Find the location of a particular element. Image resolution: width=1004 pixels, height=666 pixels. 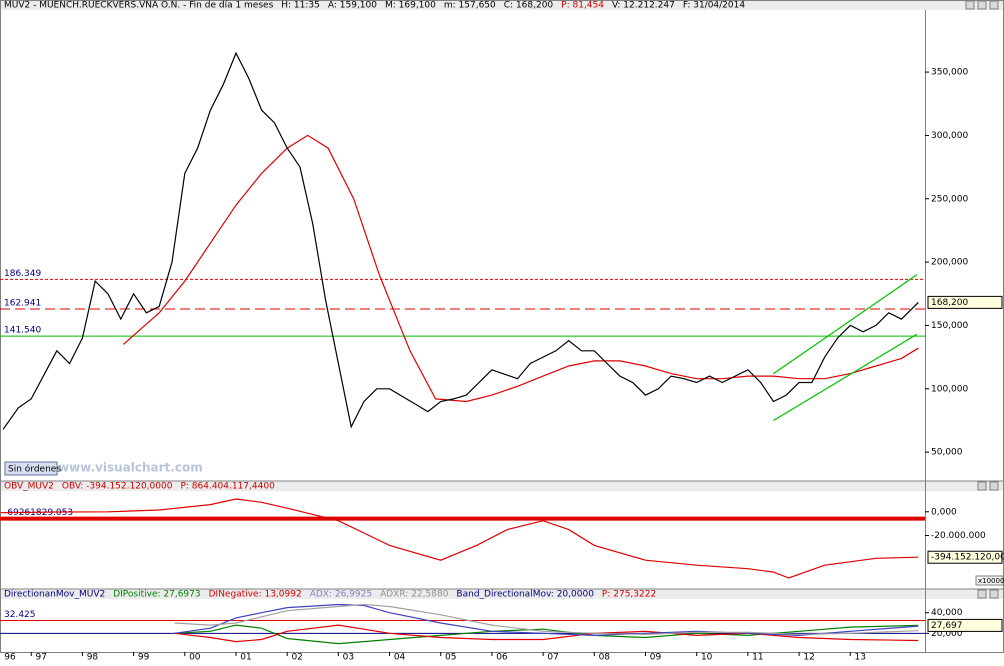

header-text: F: 31/04/2014 is located at coordinates (714, 6).